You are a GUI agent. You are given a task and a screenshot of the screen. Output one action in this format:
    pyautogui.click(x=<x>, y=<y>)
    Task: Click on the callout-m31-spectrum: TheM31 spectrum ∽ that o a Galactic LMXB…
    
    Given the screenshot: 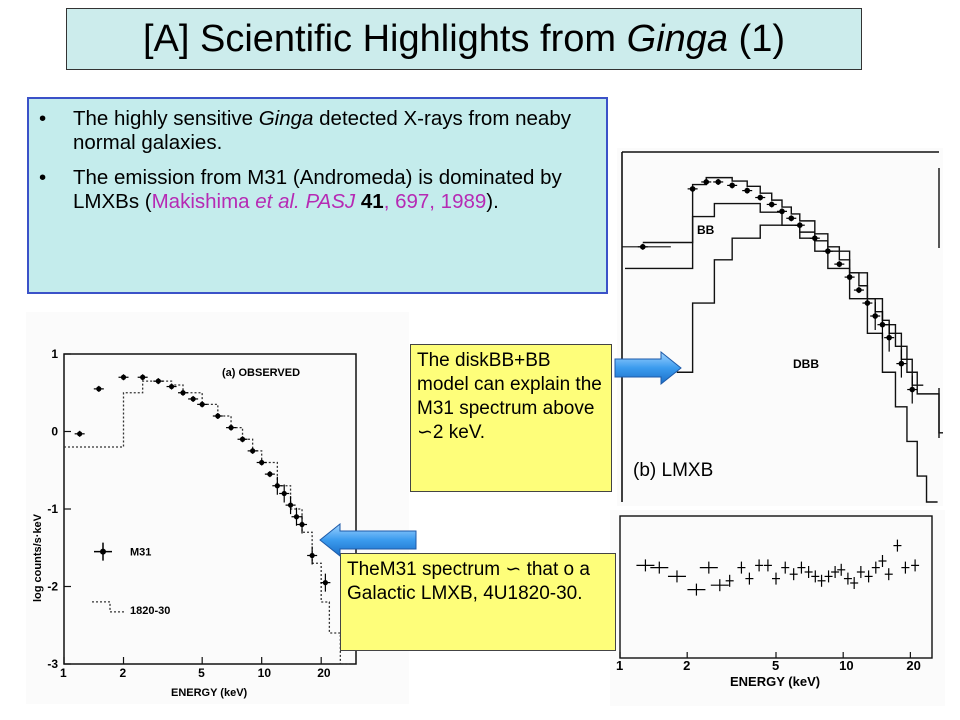 What is the action you would take?
    pyautogui.click(x=478, y=602)
    